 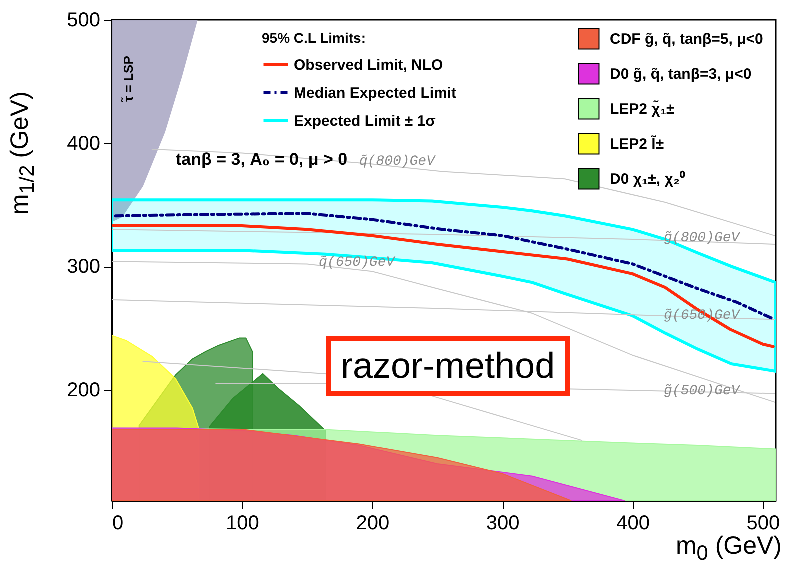 I want to click on legend-title: 95% C.L Limits:, so click(x=314, y=38).